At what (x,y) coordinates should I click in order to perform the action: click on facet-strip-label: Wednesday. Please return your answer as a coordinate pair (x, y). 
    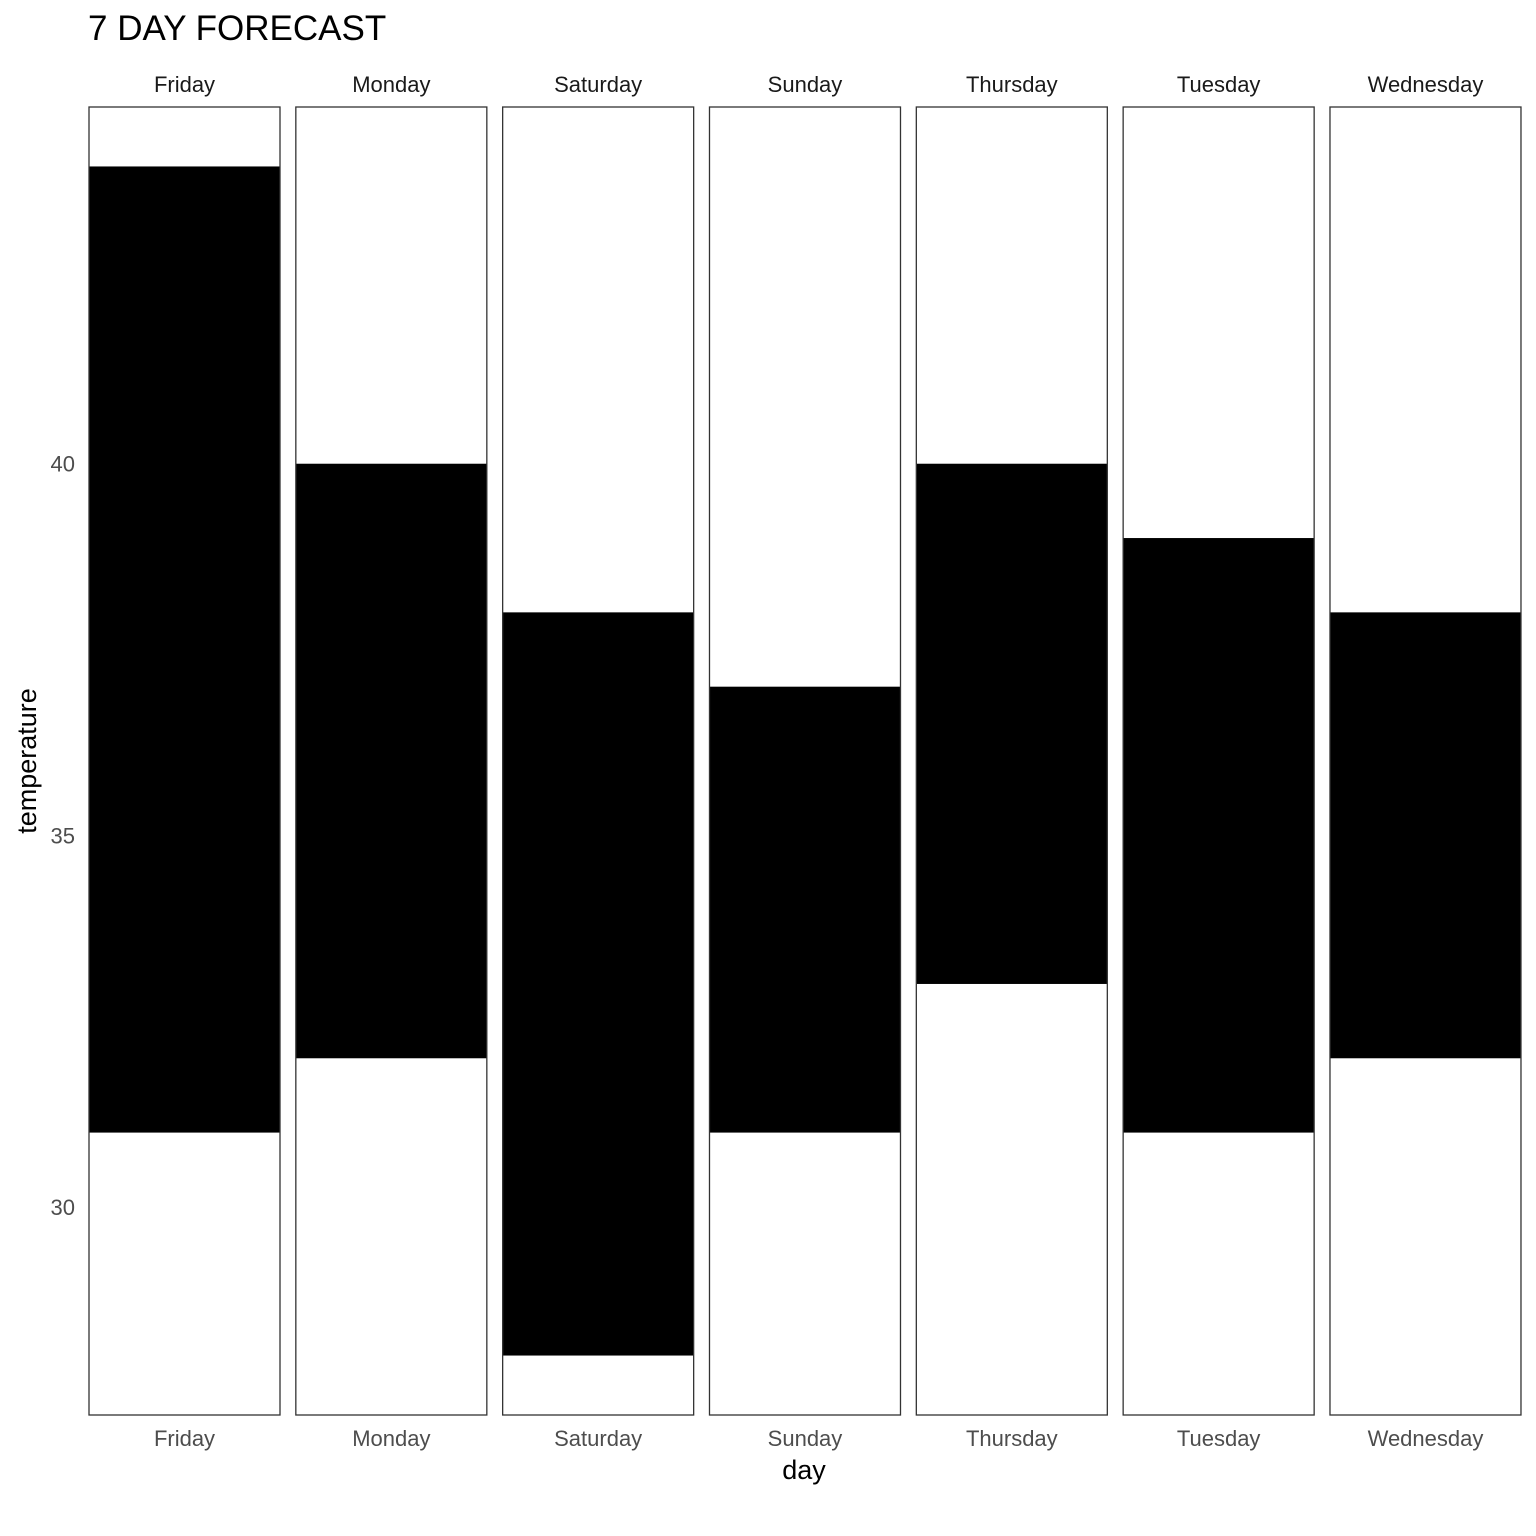
    Looking at the image, I should click on (1426, 84).